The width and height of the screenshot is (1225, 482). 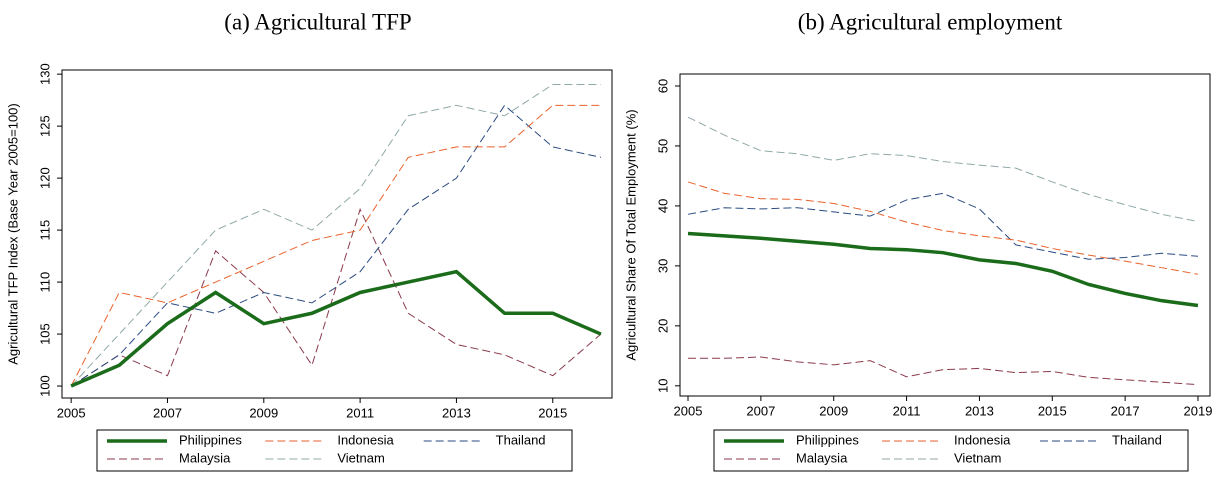 I want to click on x-tick-label: 2019, so click(x=1198, y=410).